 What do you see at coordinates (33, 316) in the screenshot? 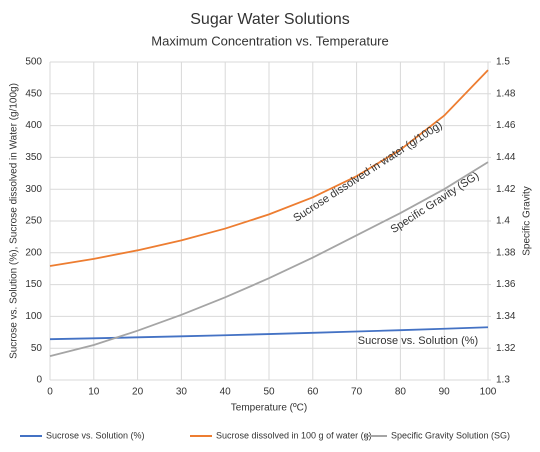
I see `y-tick-label: 100` at bounding box center [33, 316].